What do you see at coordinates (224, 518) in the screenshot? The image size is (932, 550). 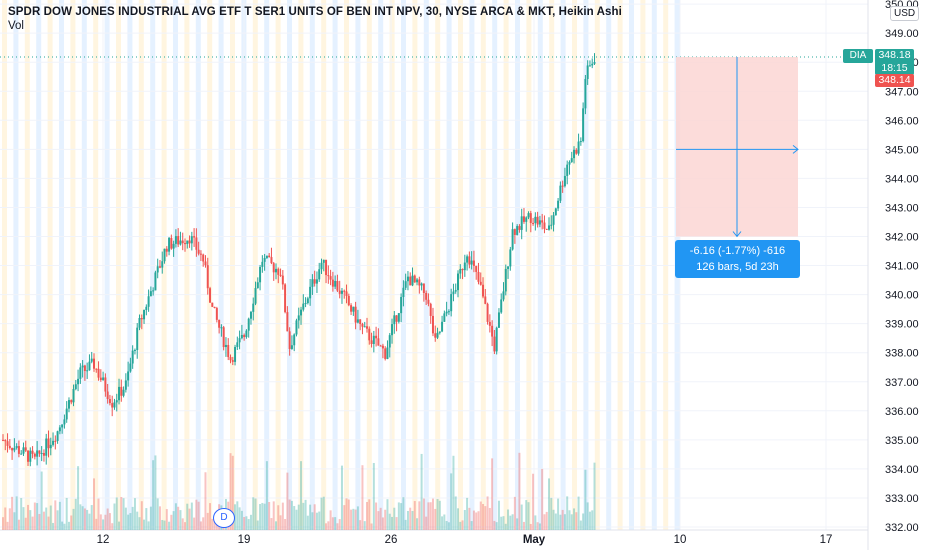 I see `dividend-event-badge: D` at bounding box center [224, 518].